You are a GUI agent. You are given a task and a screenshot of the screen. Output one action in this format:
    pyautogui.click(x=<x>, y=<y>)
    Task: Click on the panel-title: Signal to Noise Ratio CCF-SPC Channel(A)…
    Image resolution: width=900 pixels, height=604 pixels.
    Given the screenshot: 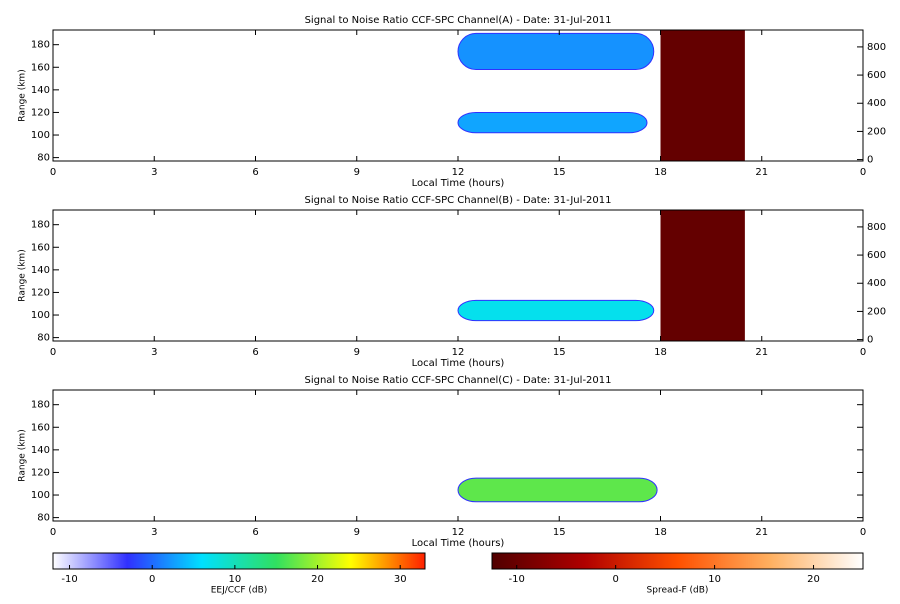 What is the action you would take?
    pyautogui.click(x=458, y=20)
    